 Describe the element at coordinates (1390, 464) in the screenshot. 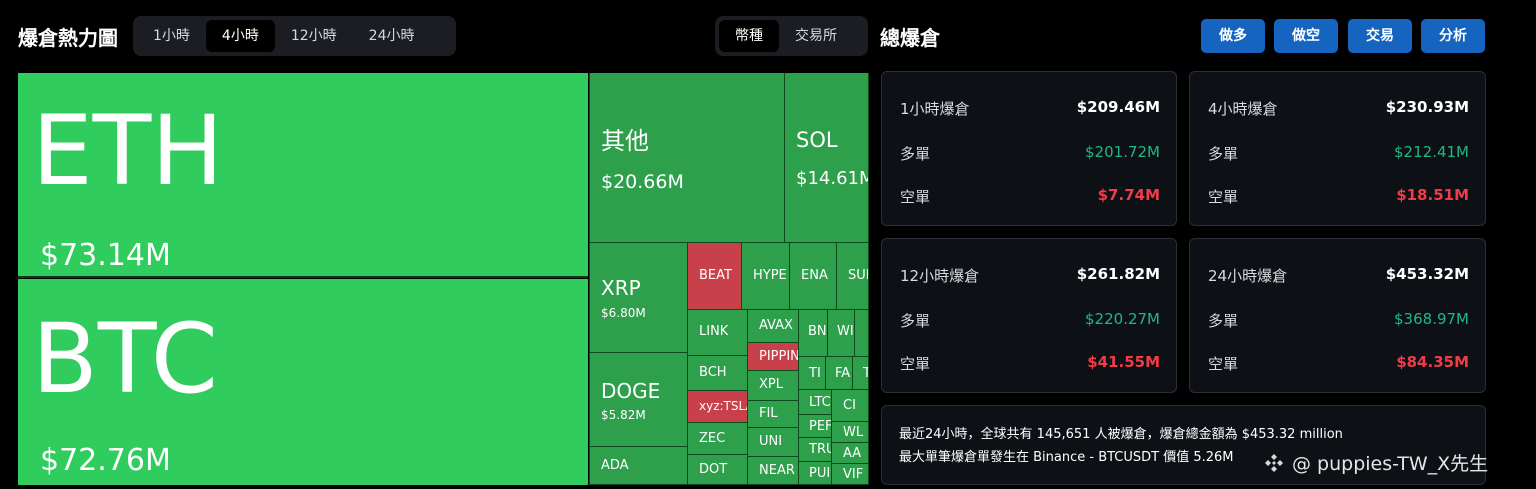

I see `watermark-text: @ puppies-TW_X先生` at that location.